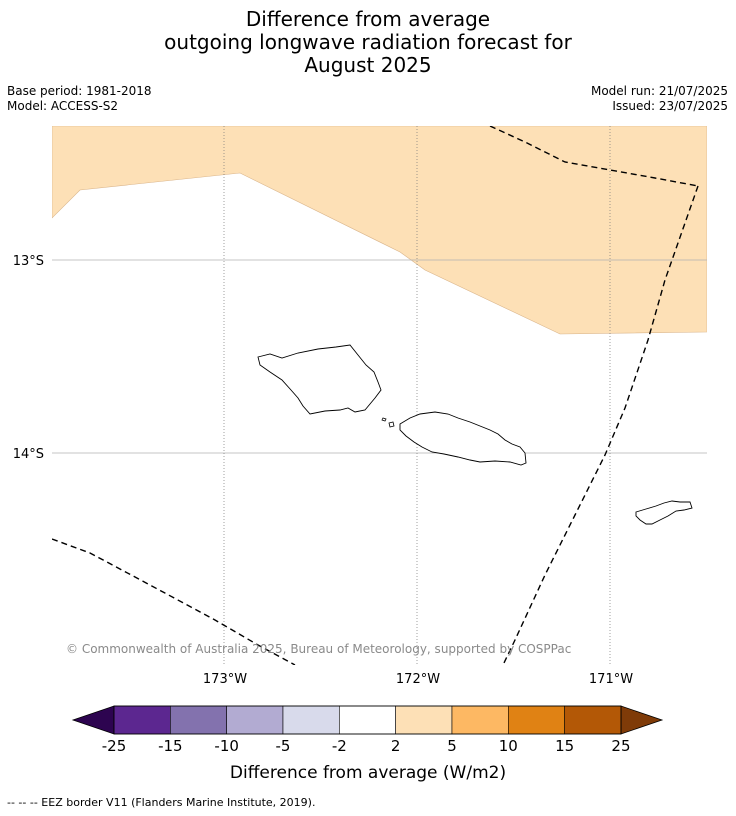 This screenshot has width=736, height=816. What do you see at coordinates (508, 746) in the screenshot?
I see `colorbar-tick-label: 10` at bounding box center [508, 746].